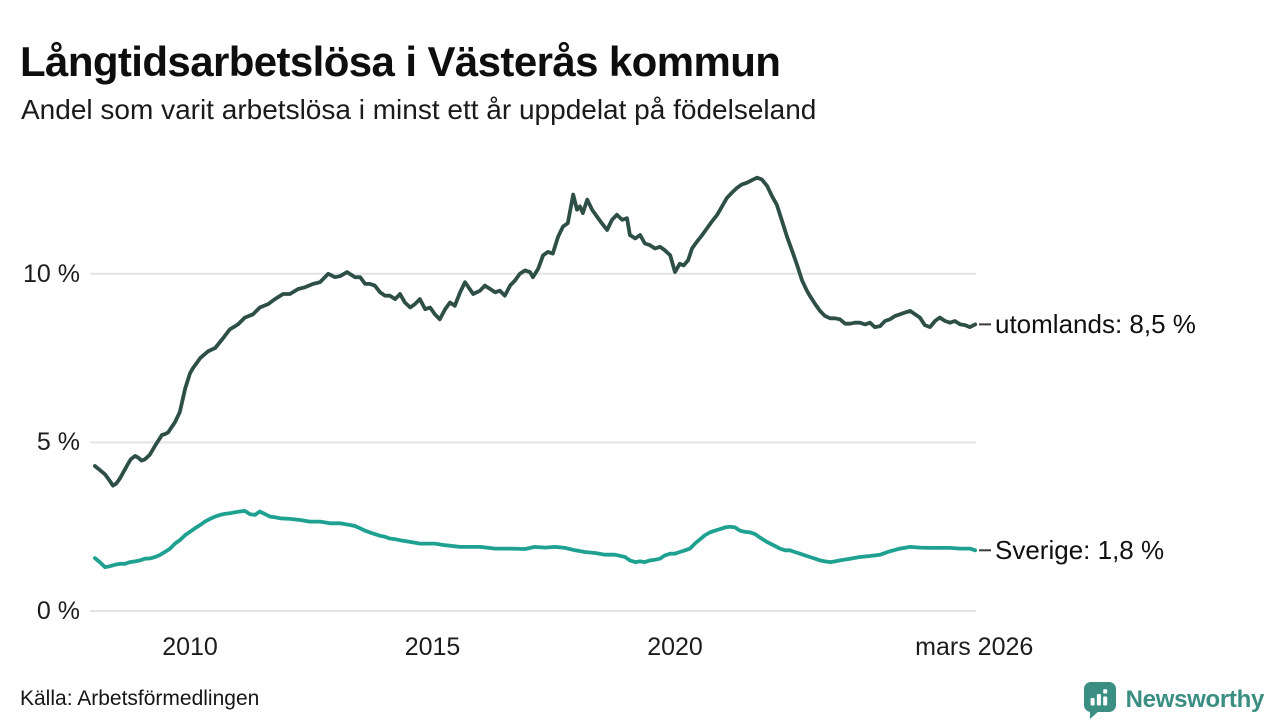 This screenshot has width=1280, height=720. I want to click on newsworthy-wordmark: Newsworthy, so click(1195, 699).